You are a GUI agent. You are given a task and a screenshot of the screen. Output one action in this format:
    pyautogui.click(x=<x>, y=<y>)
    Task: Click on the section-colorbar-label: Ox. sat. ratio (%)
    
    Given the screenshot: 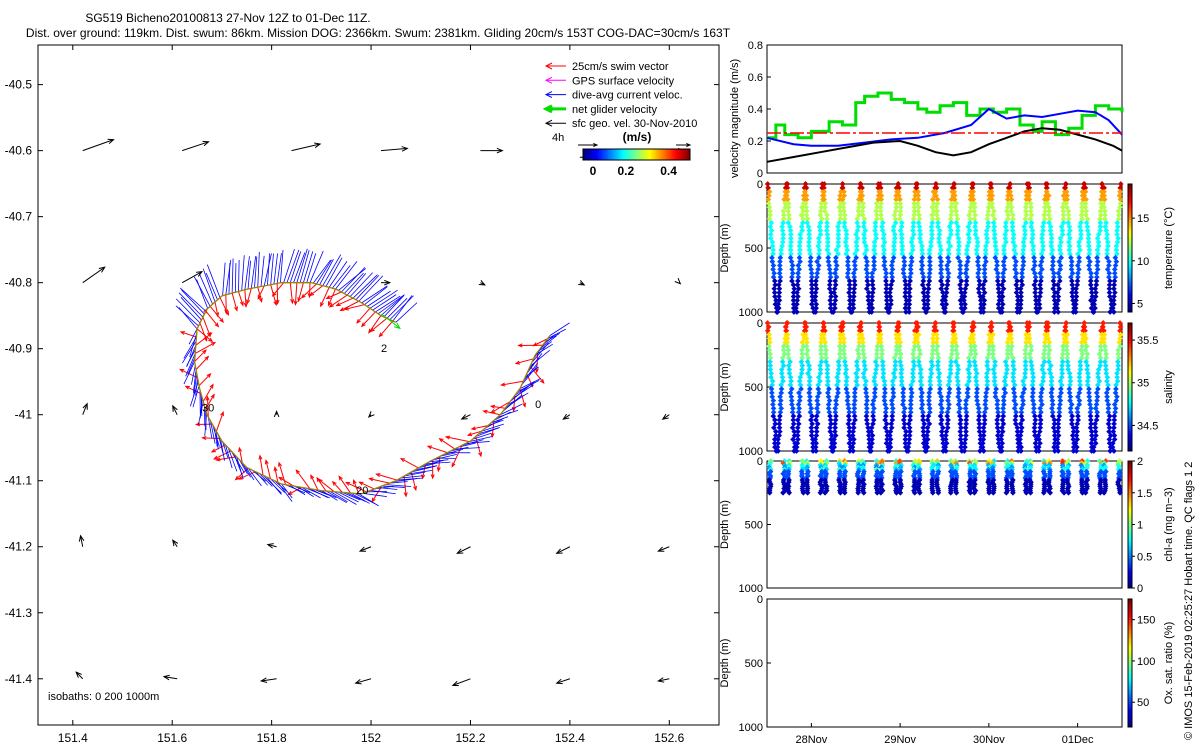 What is the action you would take?
    pyautogui.click(x=1169, y=663)
    